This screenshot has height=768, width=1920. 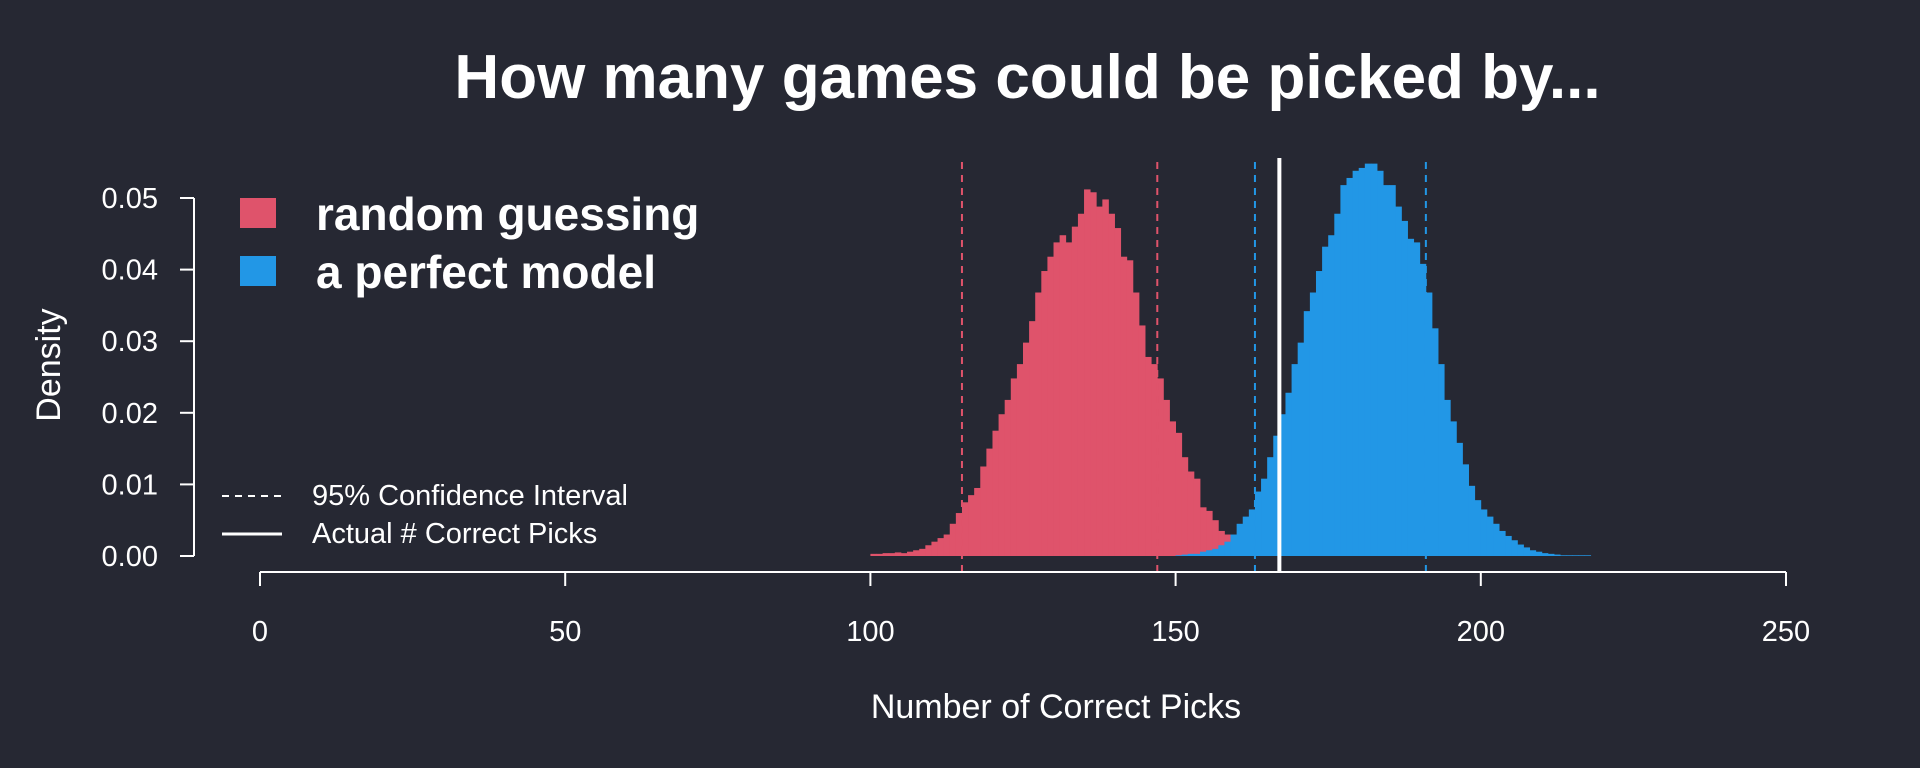 I want to click on legend-label-perfect: a perfect model, so click(x=486, y=272).